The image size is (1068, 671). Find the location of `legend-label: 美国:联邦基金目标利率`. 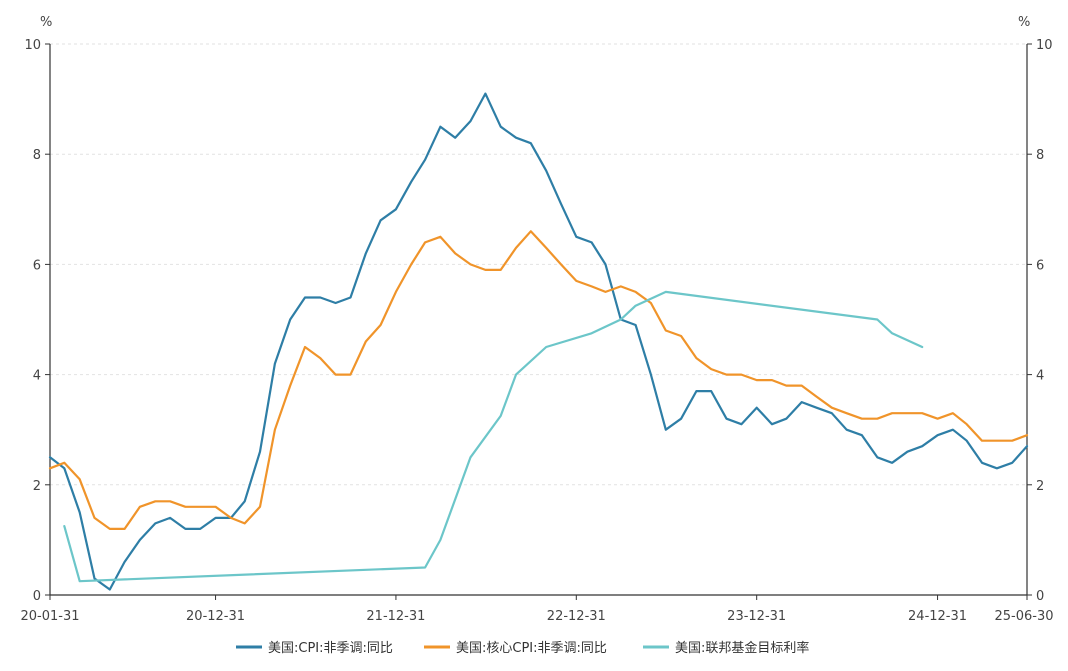

legend-label: 美国:联邦基金目标利率 is located at coordinates (742, 648).